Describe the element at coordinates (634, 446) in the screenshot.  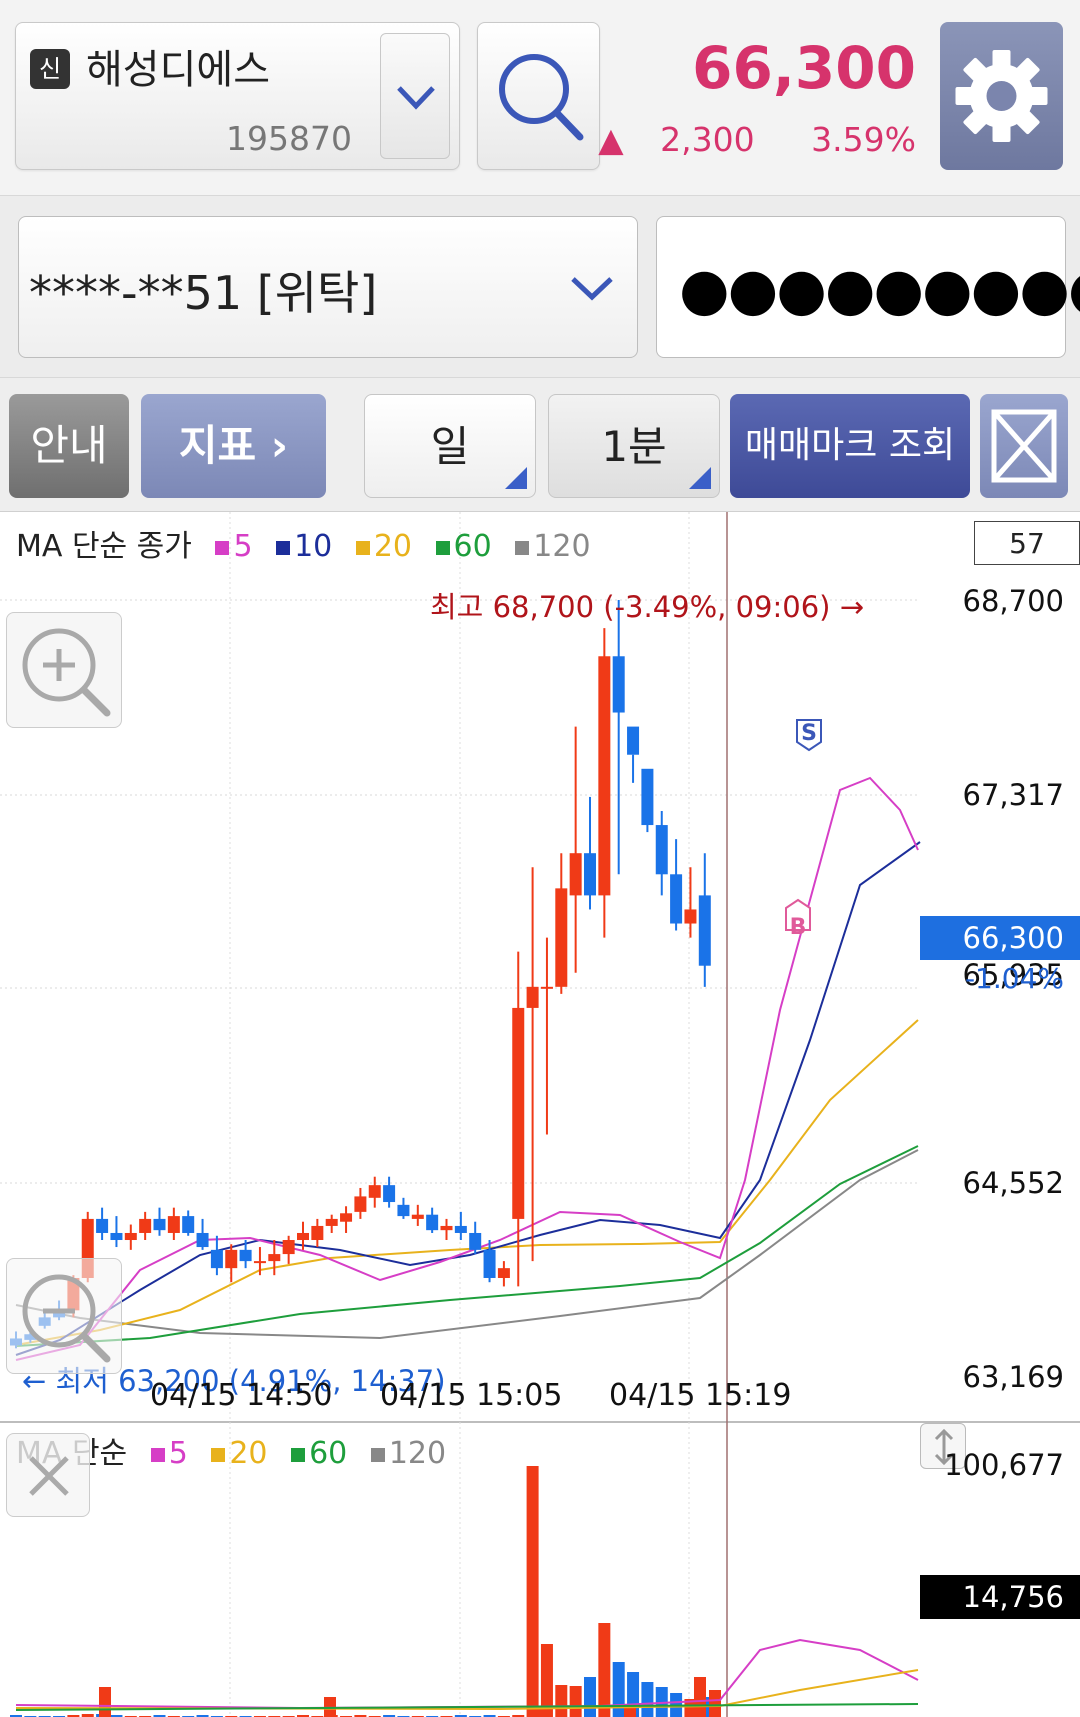
I see `interval-select: 1분` at that location.